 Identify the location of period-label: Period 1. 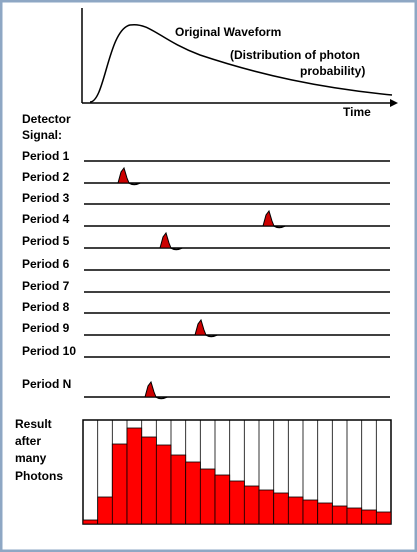
(46, 156).